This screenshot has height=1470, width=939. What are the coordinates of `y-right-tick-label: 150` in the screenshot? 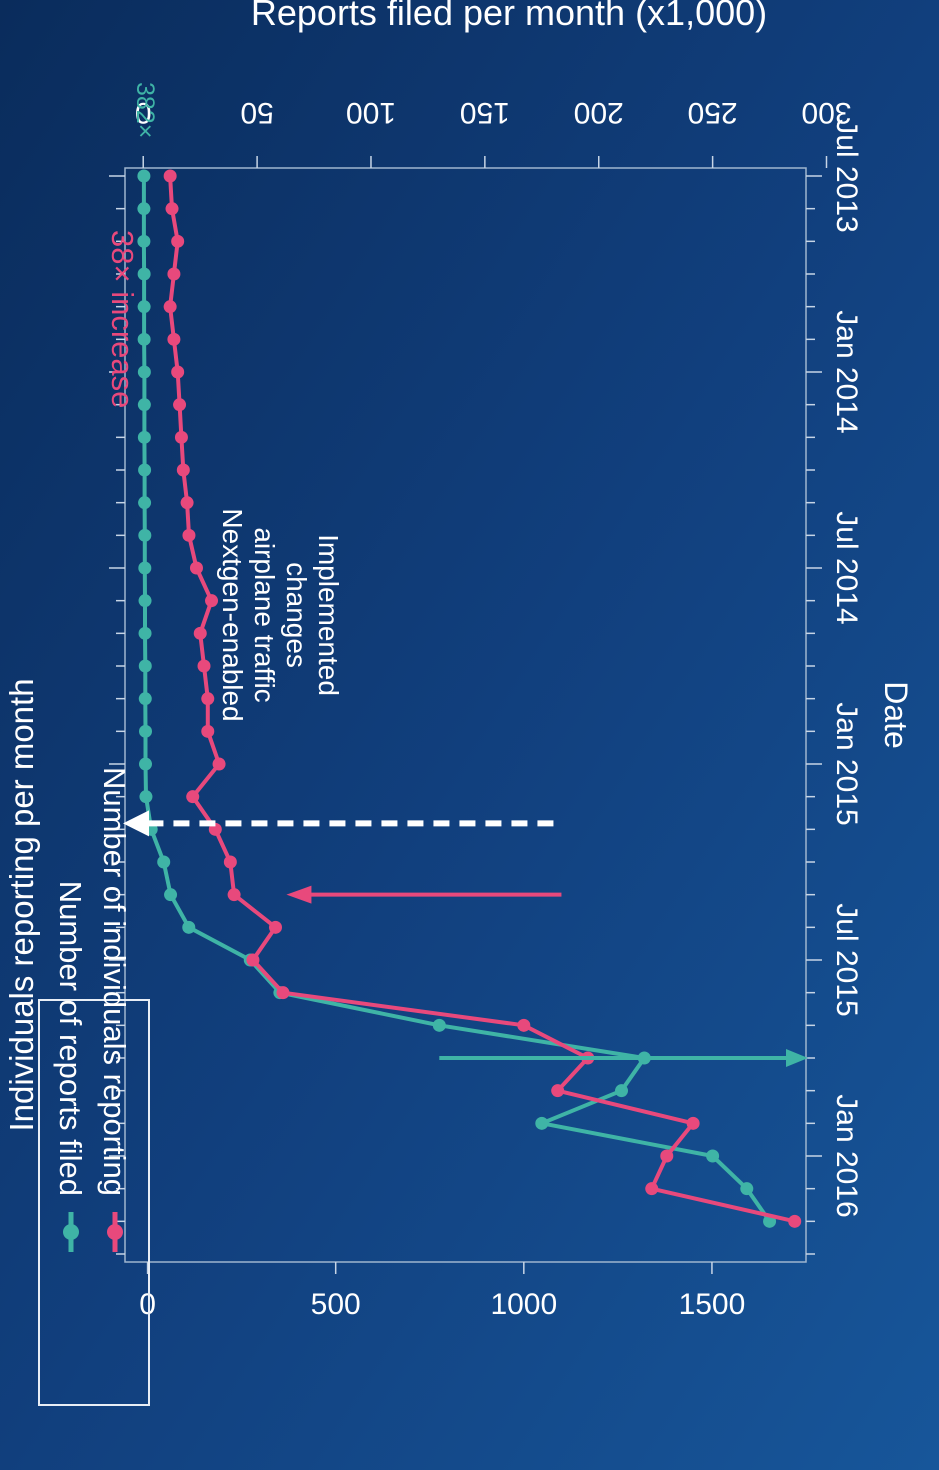 It's located at (485, 112).